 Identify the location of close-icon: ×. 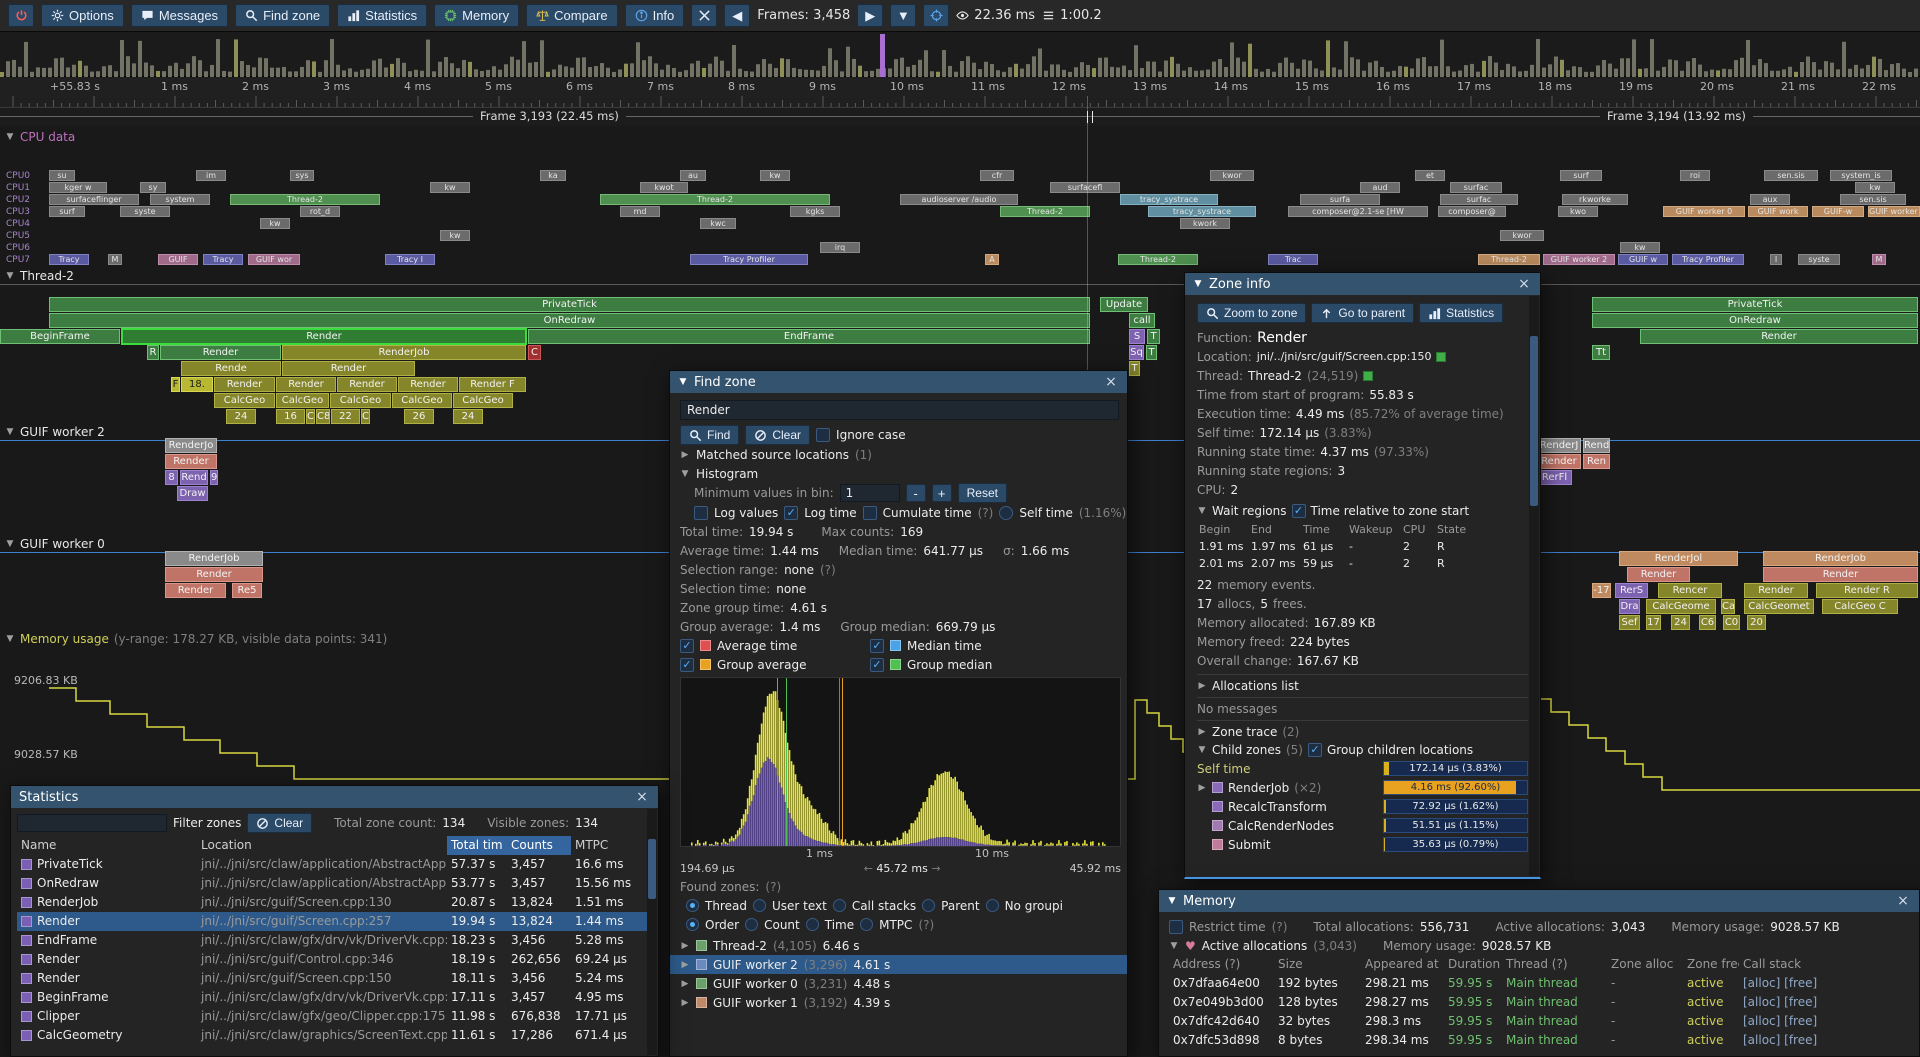
(642, 797).